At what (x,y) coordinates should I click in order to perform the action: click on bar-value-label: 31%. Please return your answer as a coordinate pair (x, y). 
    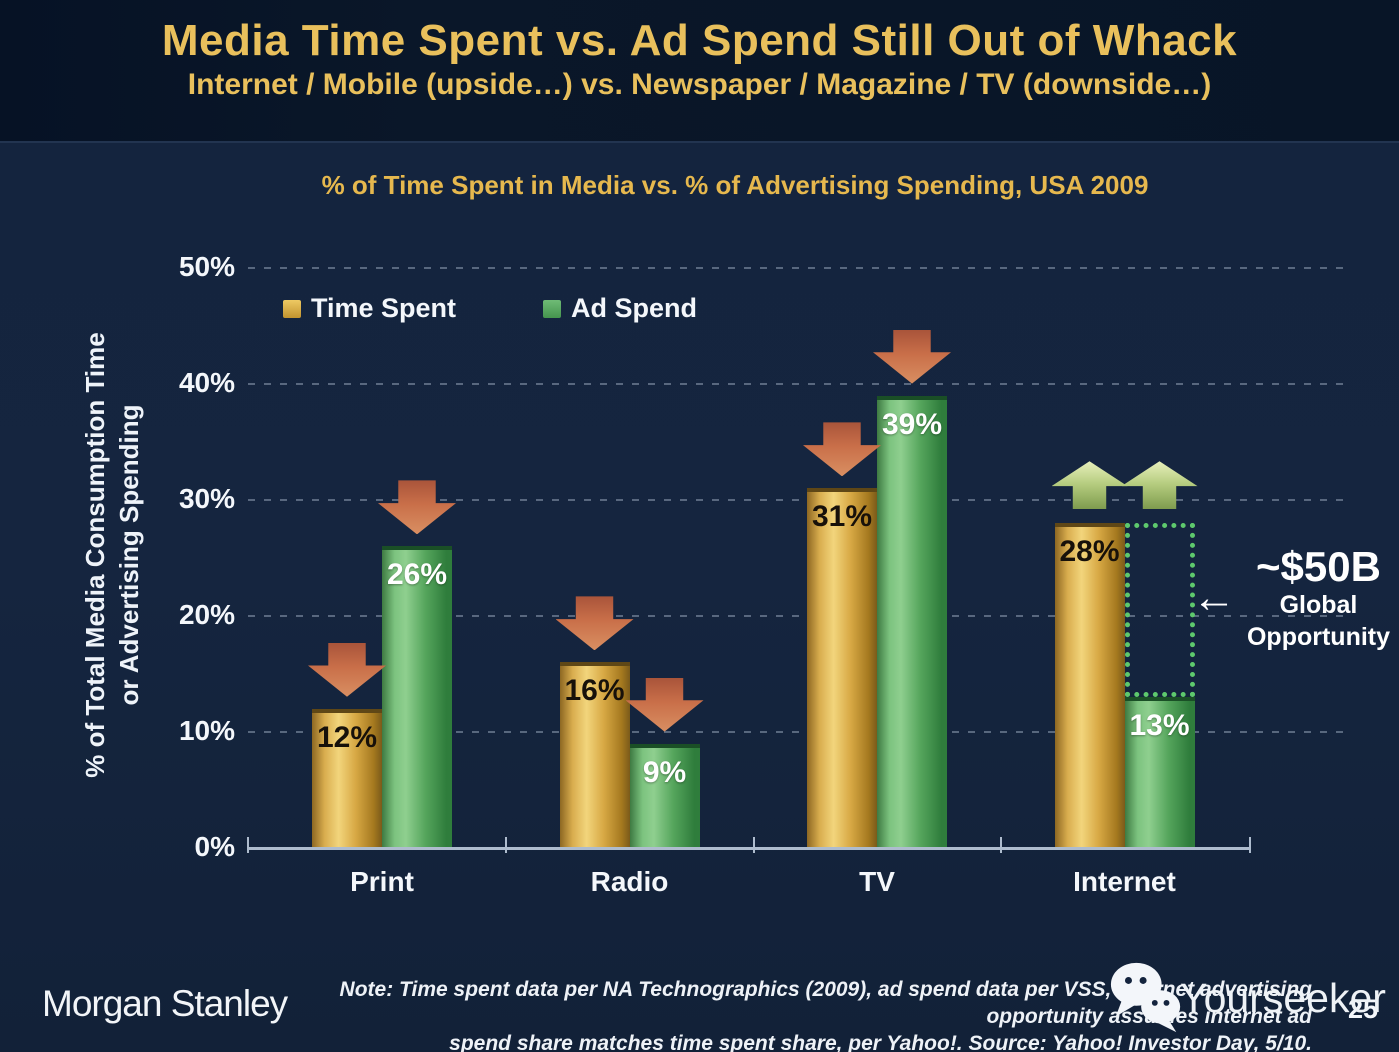
    Looking at the image, I should click on (842, 517).